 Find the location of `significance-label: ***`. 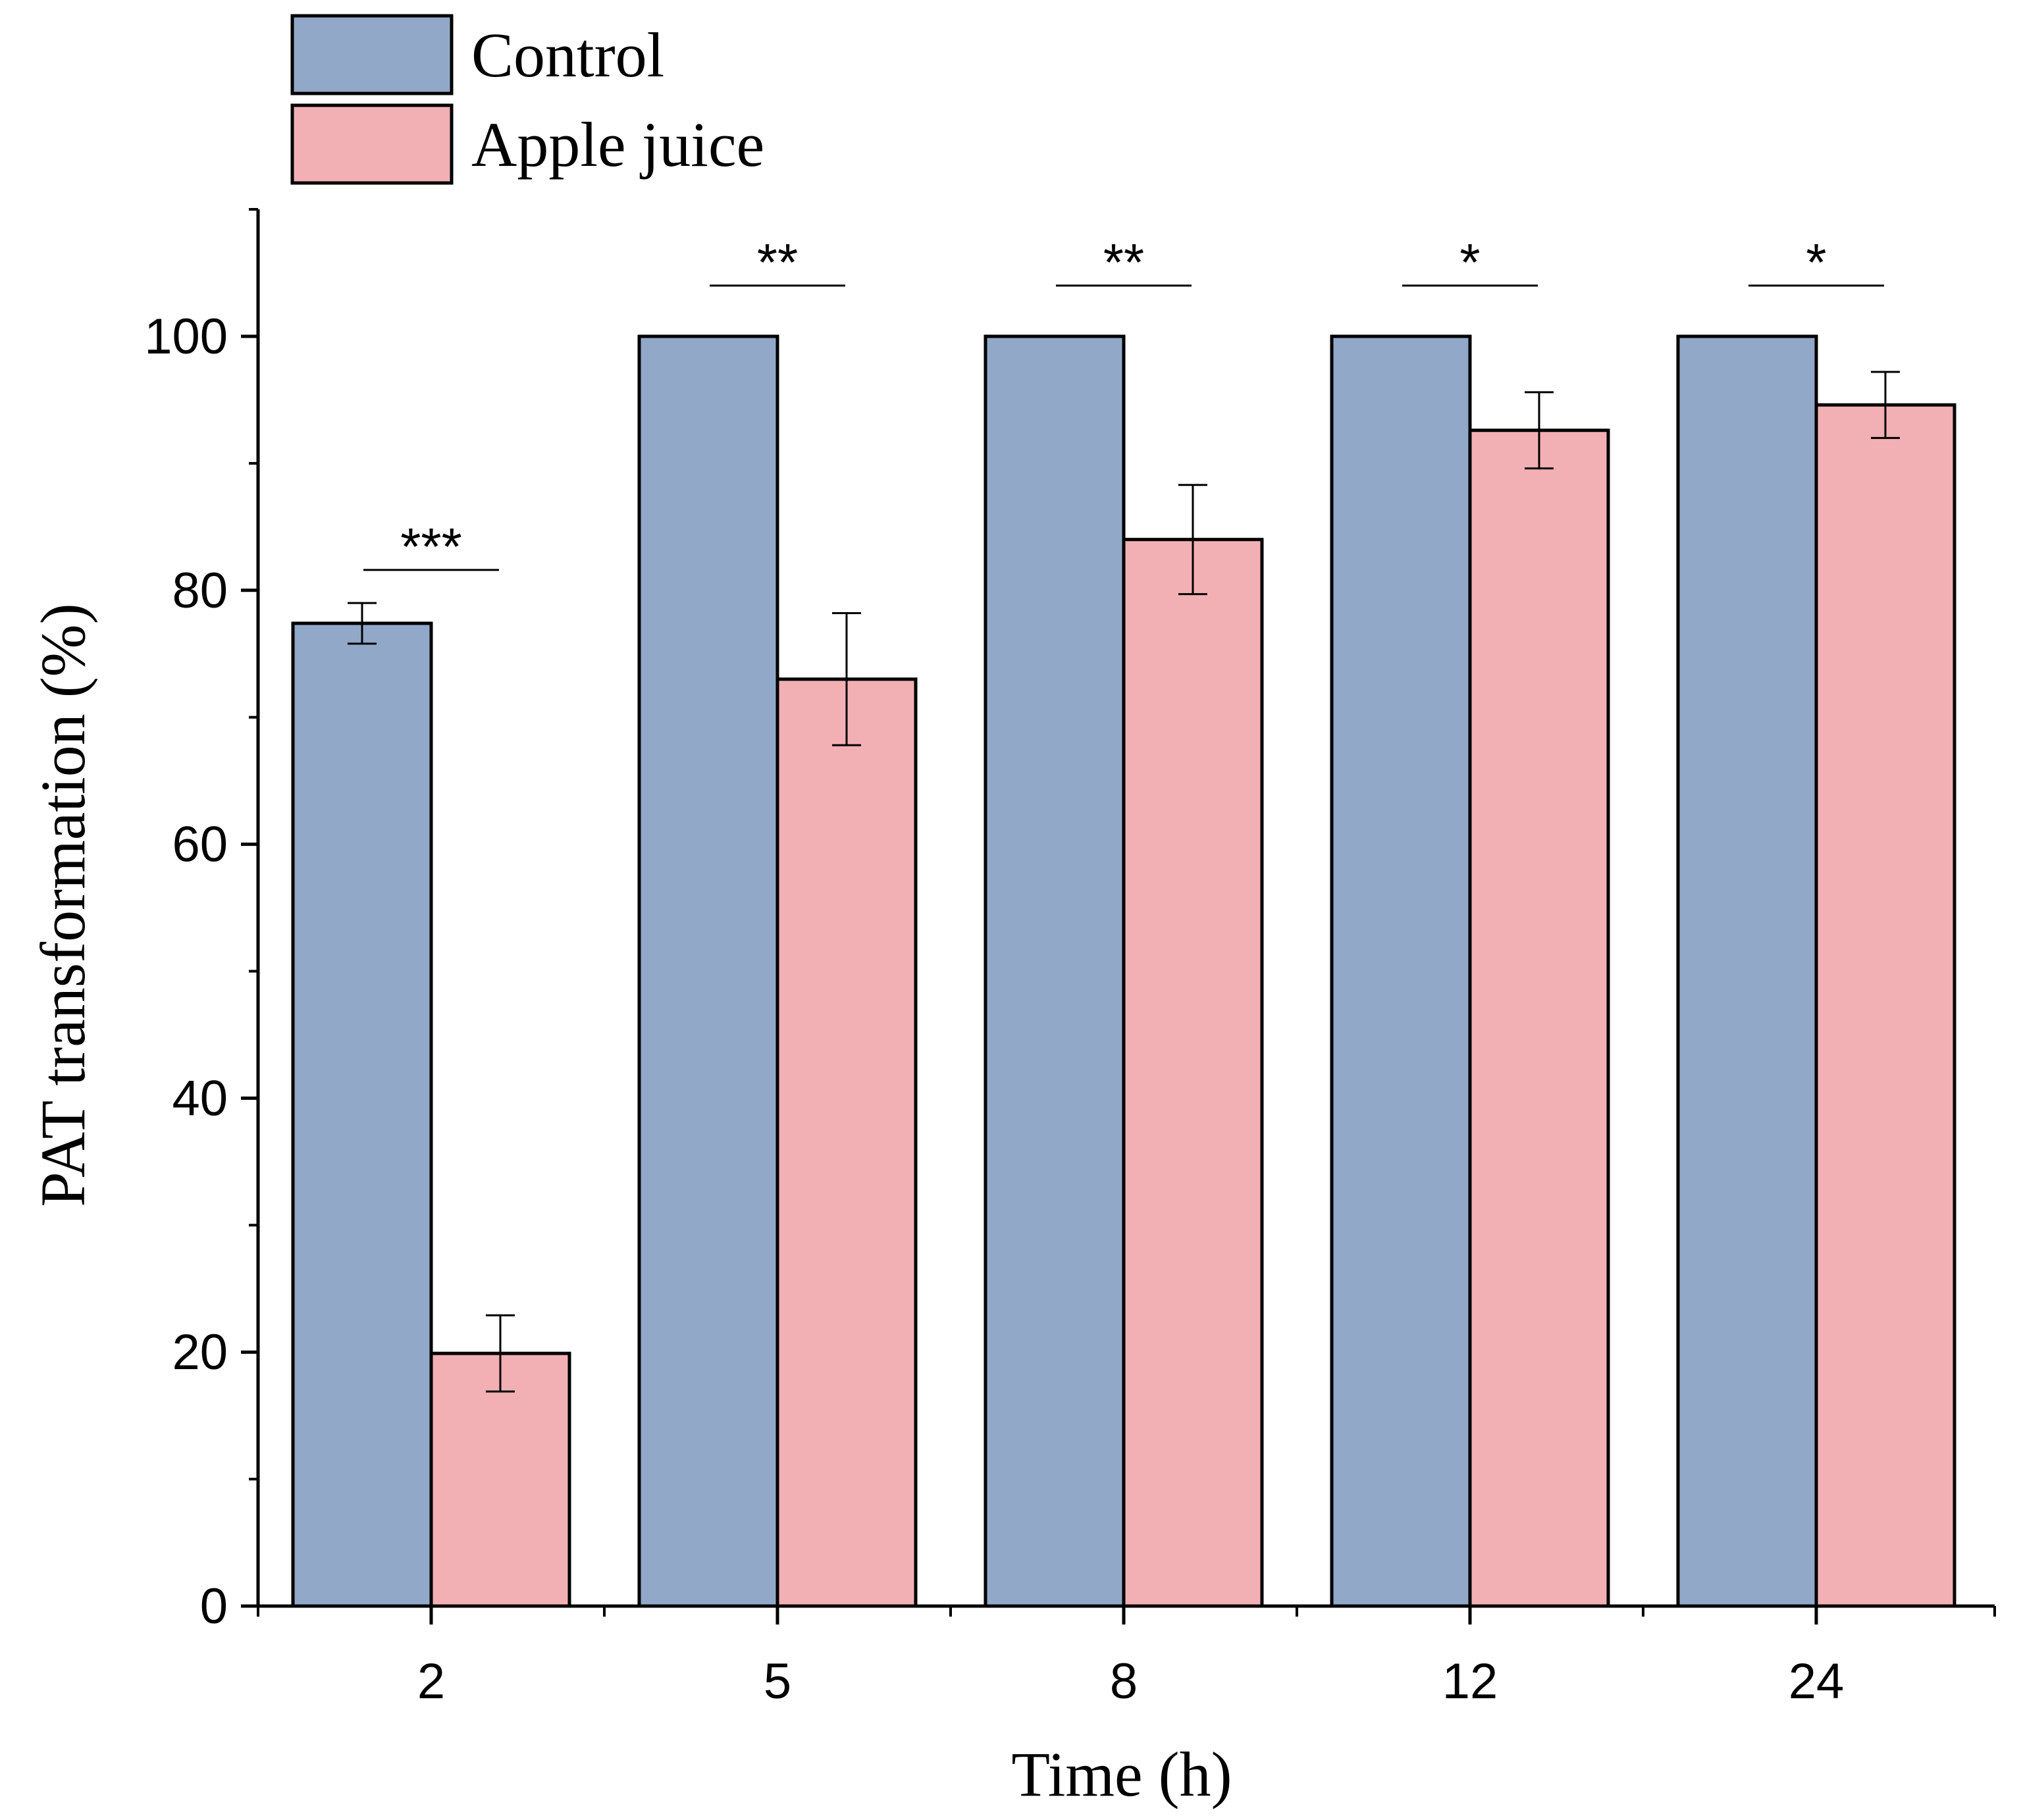

significance-label: *** is located at coordinates (430, 546).